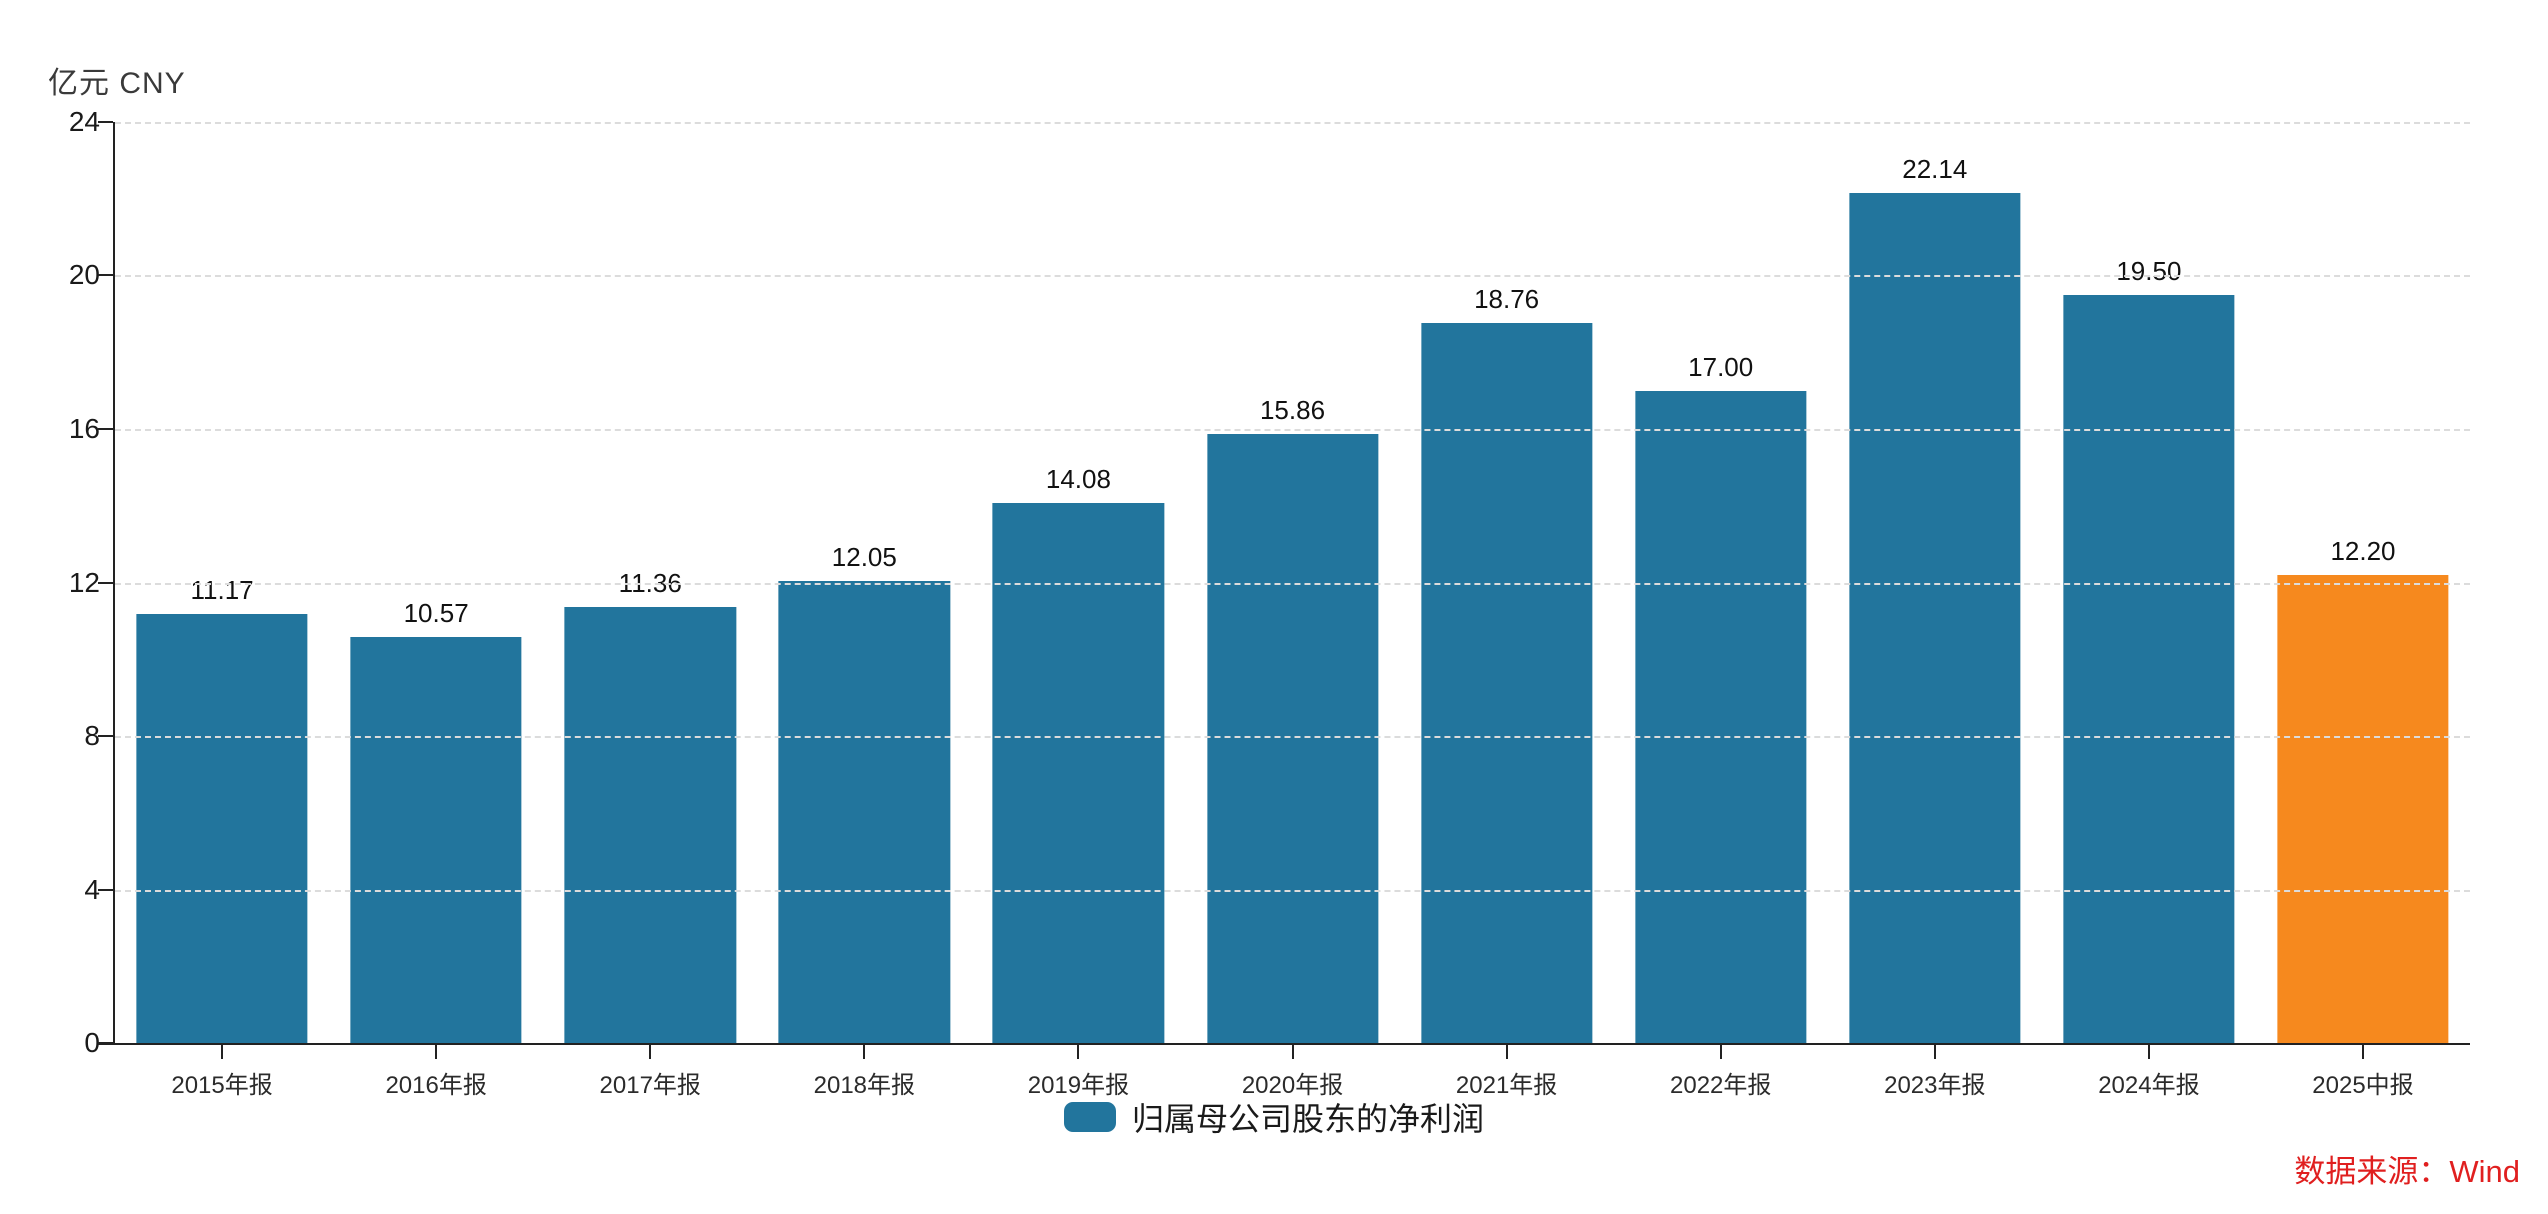 Image resolution: width=2548 pixels, height=1214 pixels. I want to click on category-slot-8: 22.14 2023年报, so click(1935, 610).